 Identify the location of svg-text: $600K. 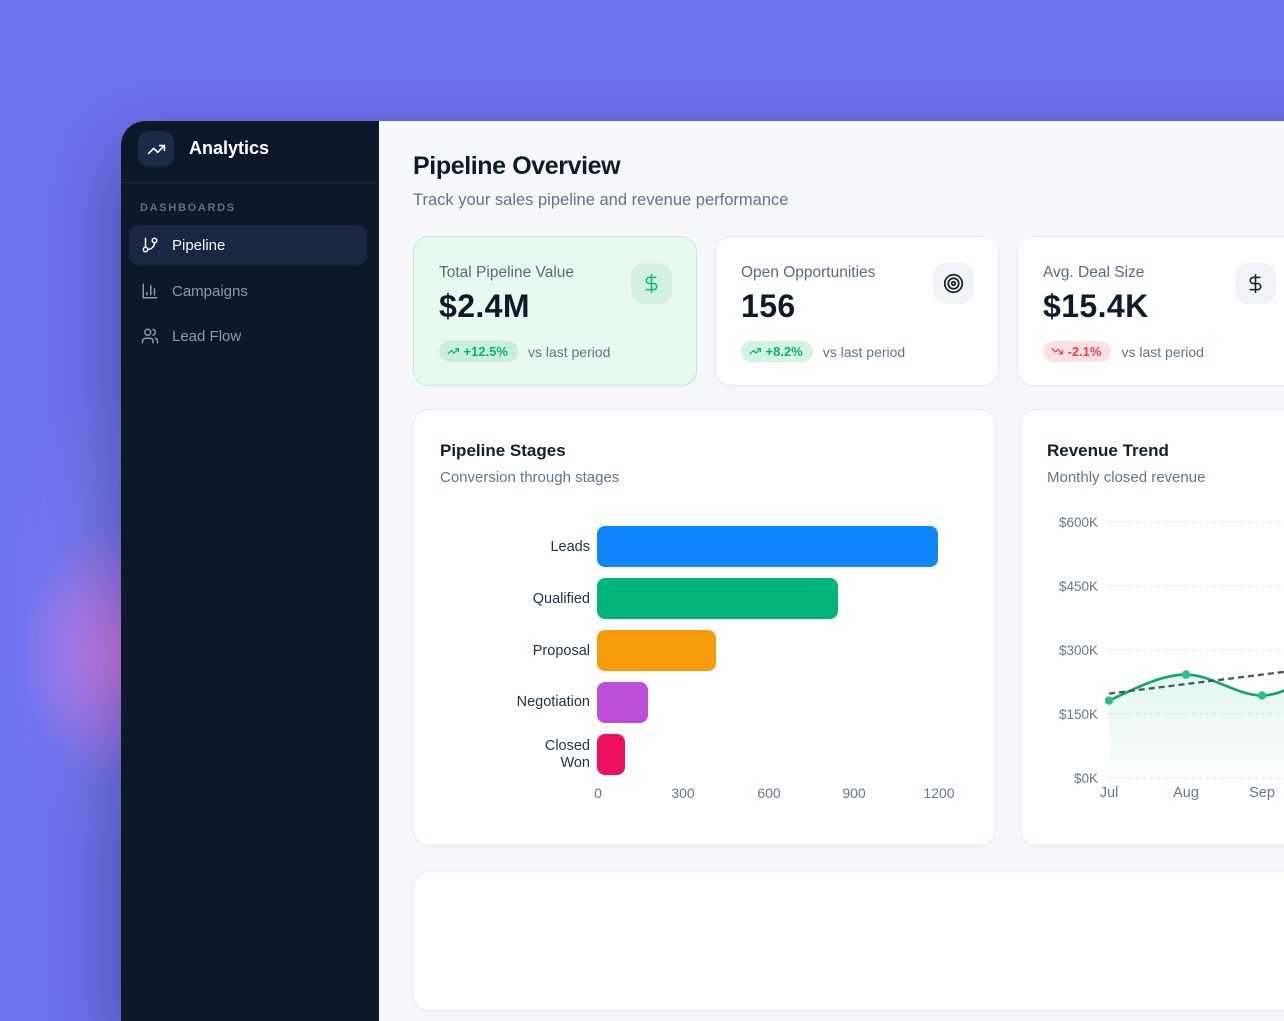
(1078, 522).